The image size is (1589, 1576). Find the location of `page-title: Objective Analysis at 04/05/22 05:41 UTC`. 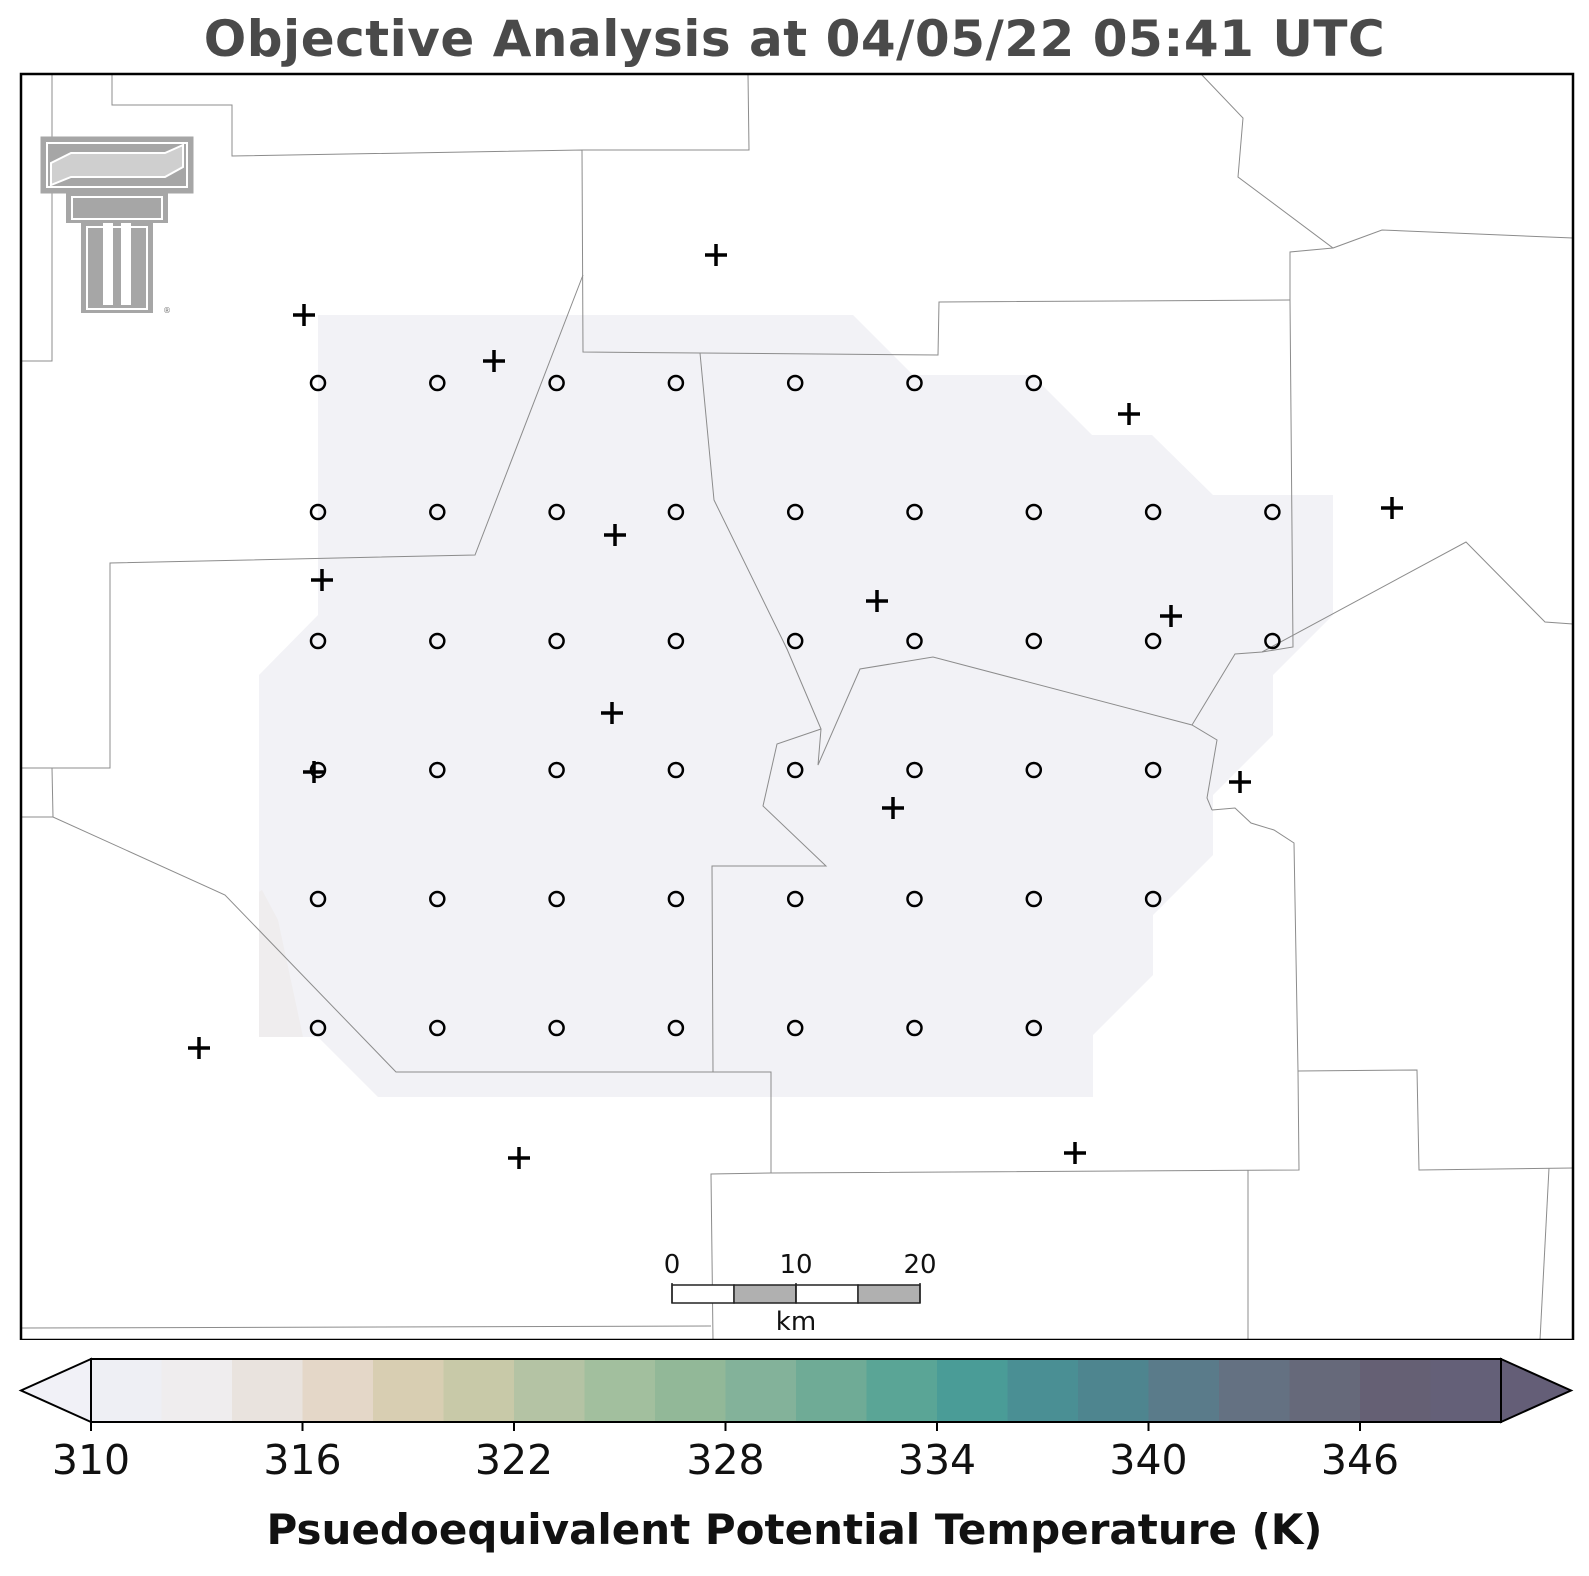

page-title: Objective Analysis at 04/05/22 05:41 UTC is located at coordinates (794, 39).